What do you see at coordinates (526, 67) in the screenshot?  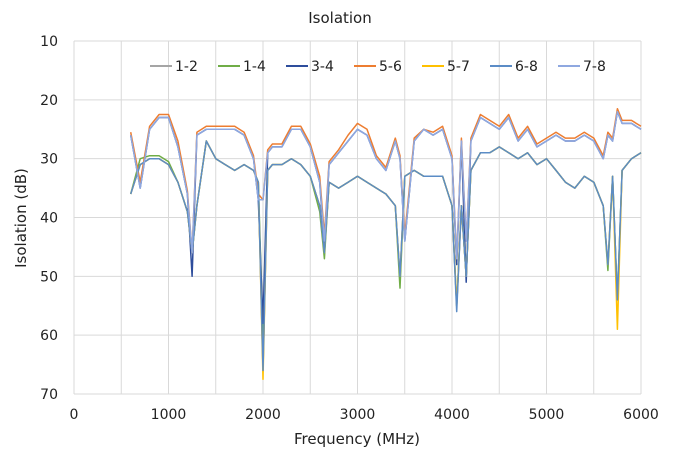 I see `legend-label: 6-8` at bounding box center [526, 67].